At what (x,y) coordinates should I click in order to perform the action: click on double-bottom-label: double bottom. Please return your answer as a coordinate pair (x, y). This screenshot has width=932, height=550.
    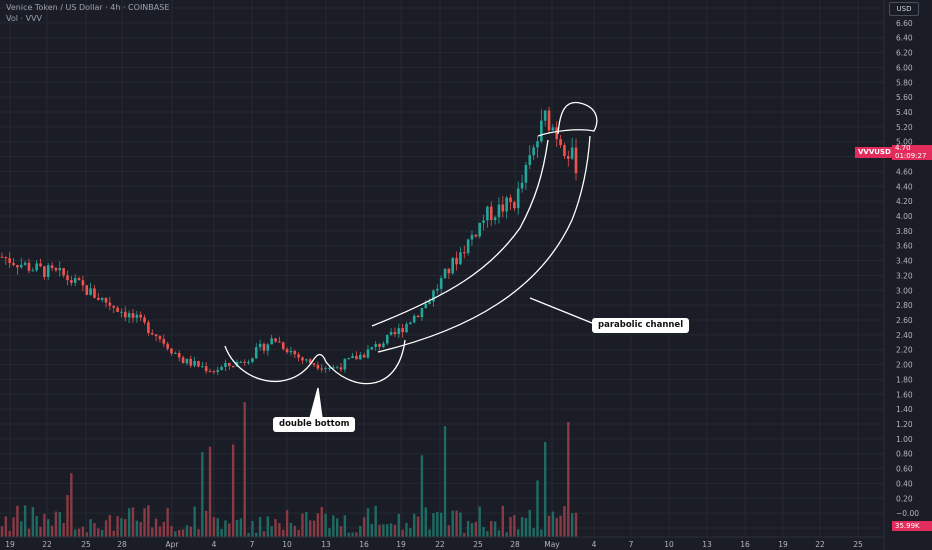
    Looking at the image, I should click on (314, 424).